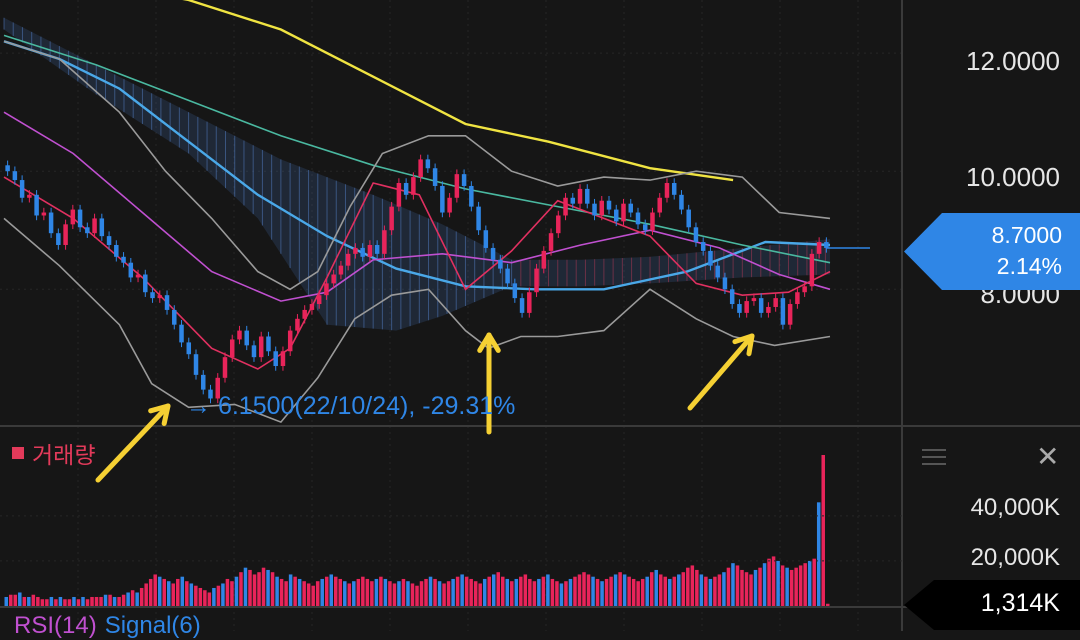  I want to click on volume-tick-label: 20,000K, so click(1015, 557).